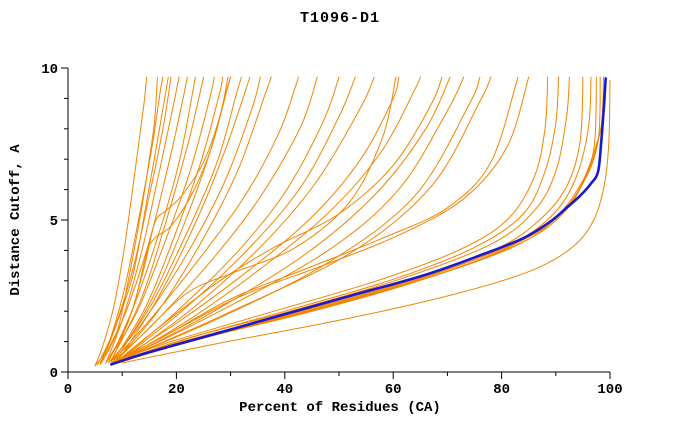 The image size is (680, 440). Describe the element at coordinates (501, 390) in the screenshot. I see `x-tick-label: 80` at that location.